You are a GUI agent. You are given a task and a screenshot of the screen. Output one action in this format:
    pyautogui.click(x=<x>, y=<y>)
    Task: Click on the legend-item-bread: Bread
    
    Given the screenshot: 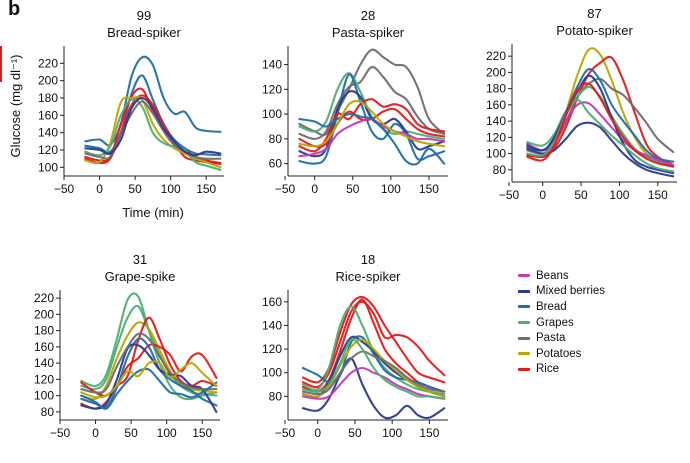 What is the action you would take?
    pyautogui.click(x=561, y=307)
    